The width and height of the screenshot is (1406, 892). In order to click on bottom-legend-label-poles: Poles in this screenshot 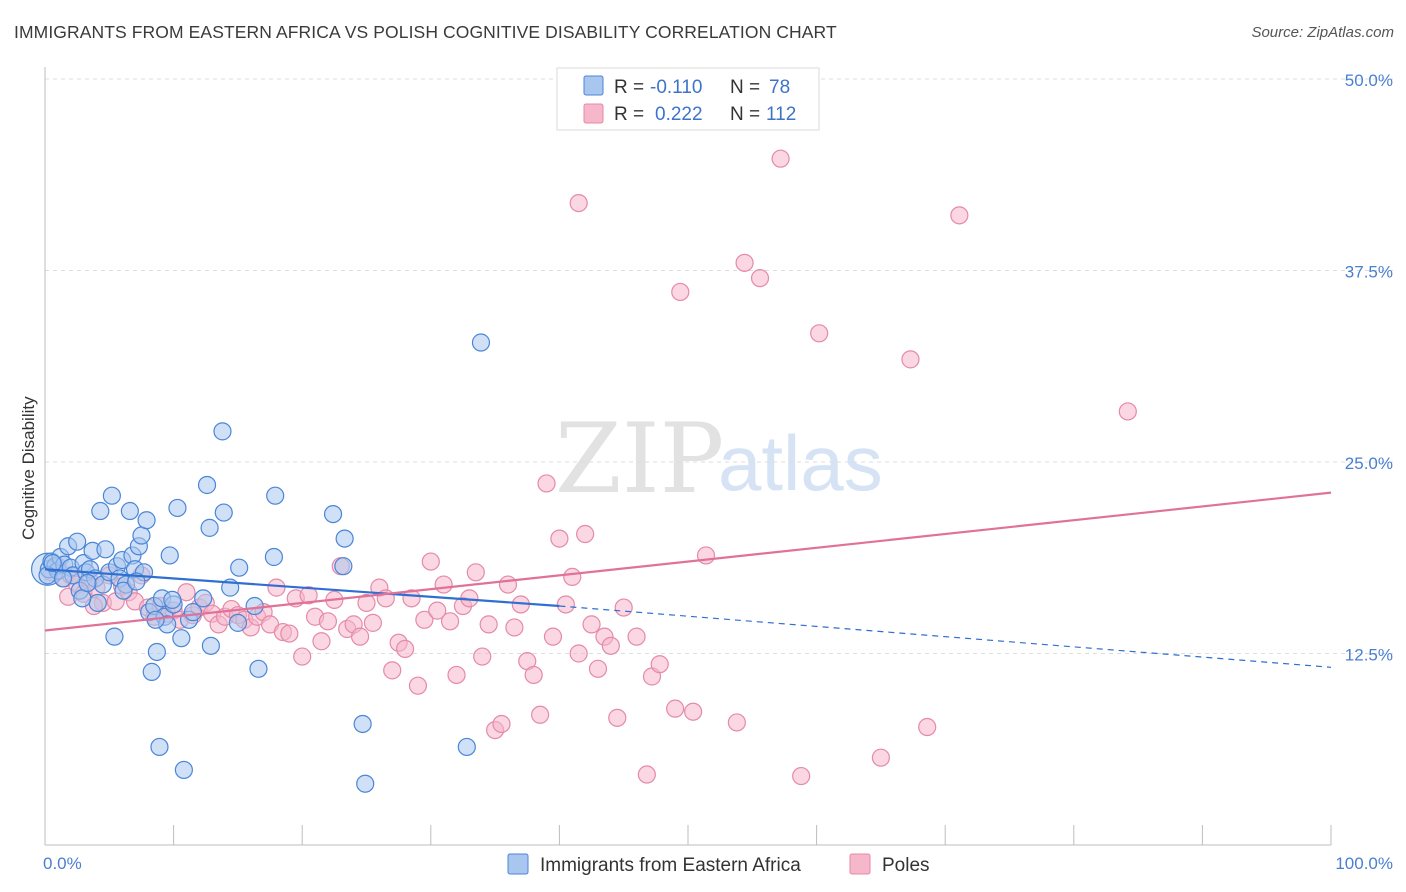, I will do `click(906, 865)`.